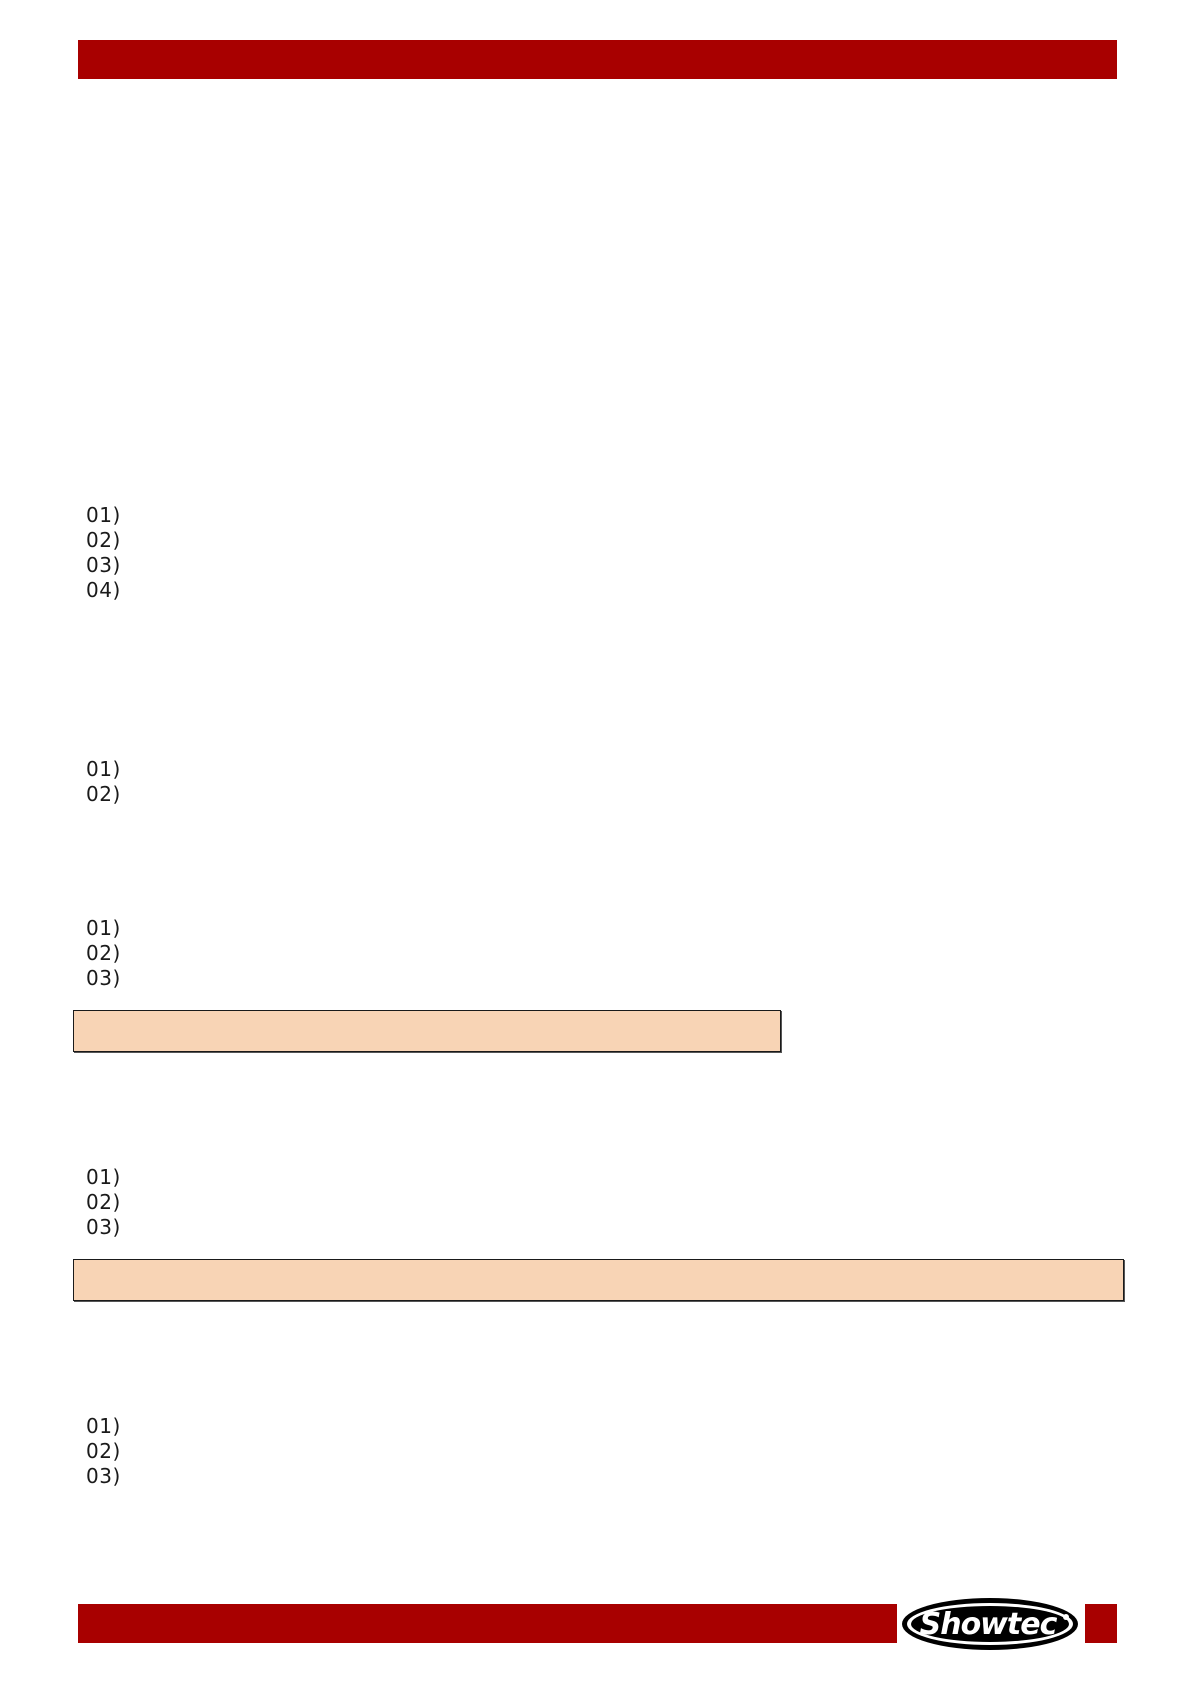 This screenshot has width=1191, height=1684. I want to click on numbered-list-5: 01) 02) 03), so click(103, 1451).